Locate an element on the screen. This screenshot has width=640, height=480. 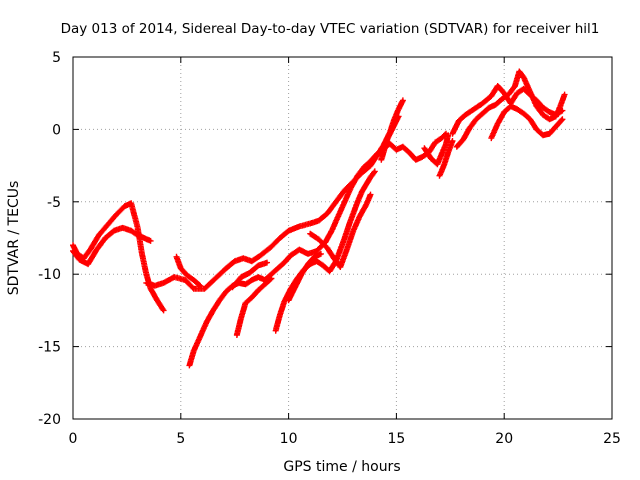
y-tick-label: 0 is located at coordinates (56, 130).